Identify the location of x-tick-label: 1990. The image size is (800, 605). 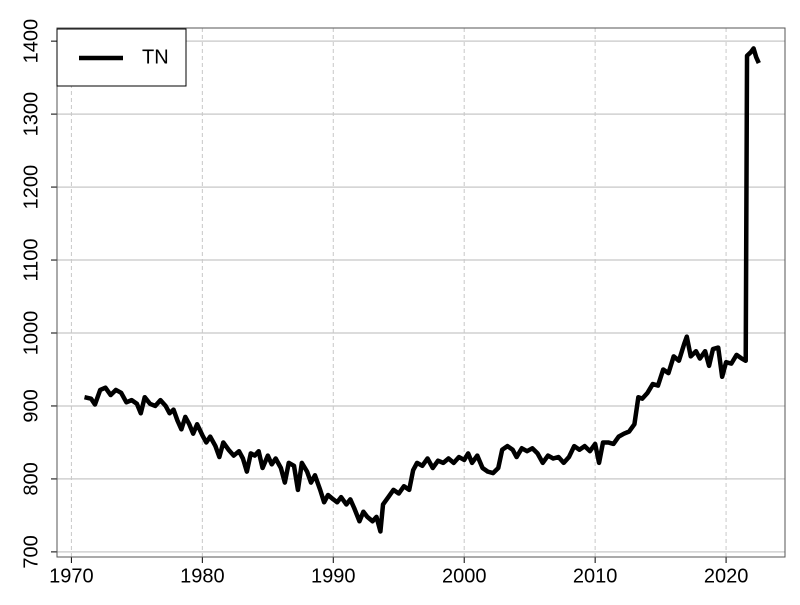
(333, 576).